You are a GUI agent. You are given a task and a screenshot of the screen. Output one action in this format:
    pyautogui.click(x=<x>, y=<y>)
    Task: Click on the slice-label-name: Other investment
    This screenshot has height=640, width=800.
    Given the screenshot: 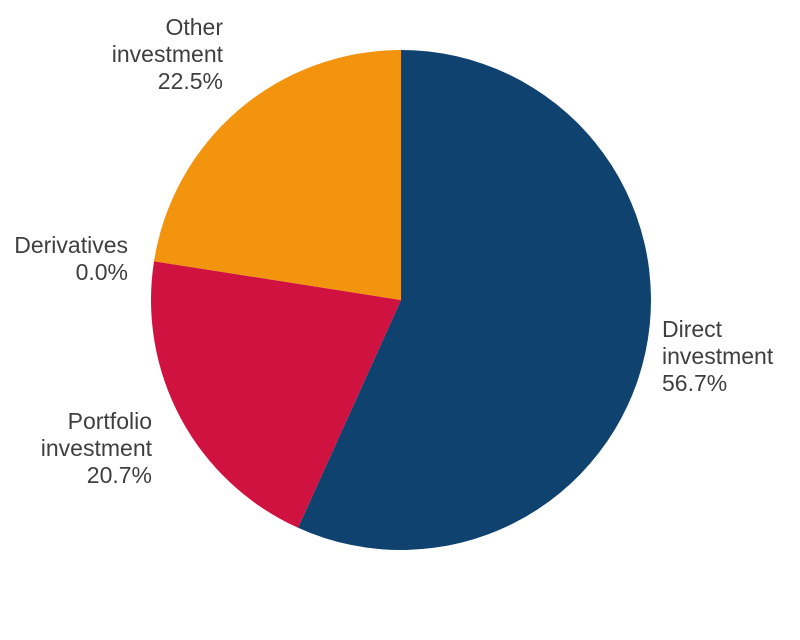 What is the action you would take?
    pyautogui.click(x=167, y=40)
    